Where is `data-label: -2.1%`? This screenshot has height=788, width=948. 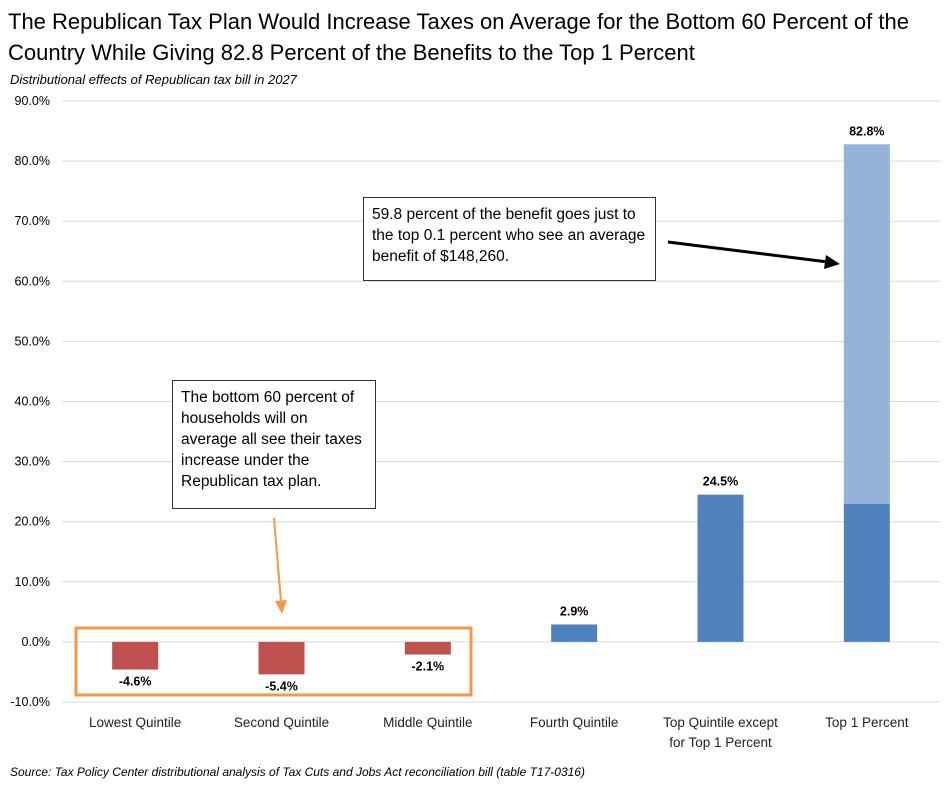
data-label: -2.1% is located at coordinates (428, 667).